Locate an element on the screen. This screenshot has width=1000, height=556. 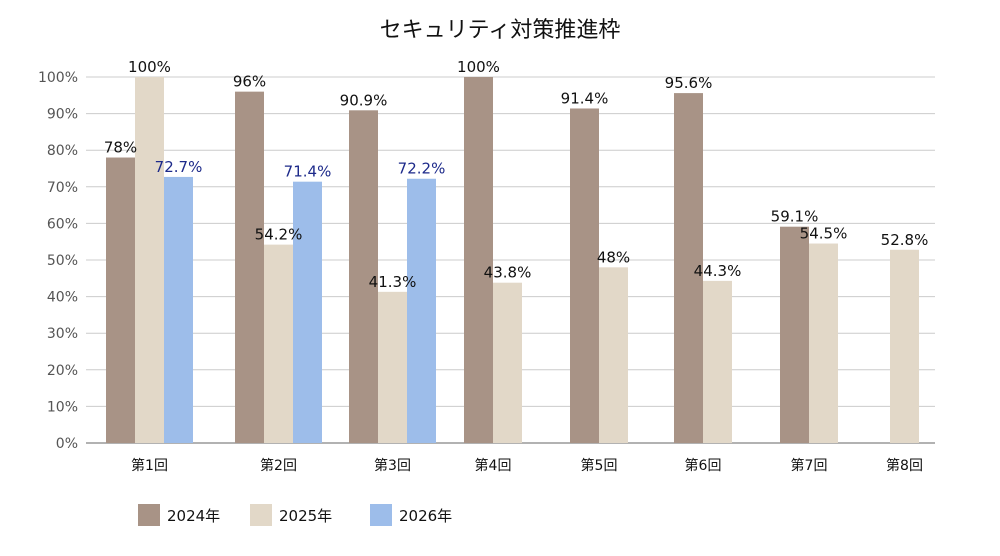
x-axis-ticks: 第1回 第2回 第3回 第4回 第5回 第6回 第7回 第8回 is located at coordinates (527, 465).